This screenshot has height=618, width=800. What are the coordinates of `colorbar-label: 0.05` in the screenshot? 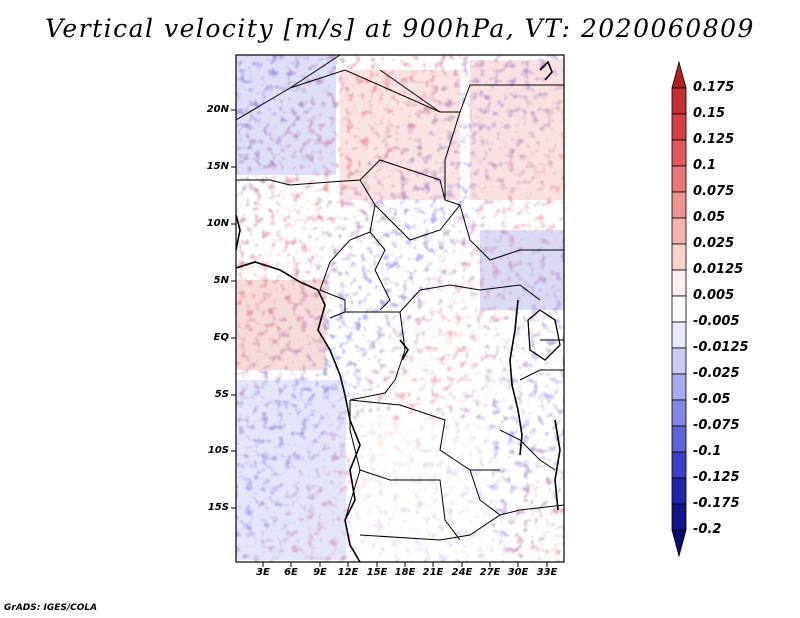 It's located at (709, 217).